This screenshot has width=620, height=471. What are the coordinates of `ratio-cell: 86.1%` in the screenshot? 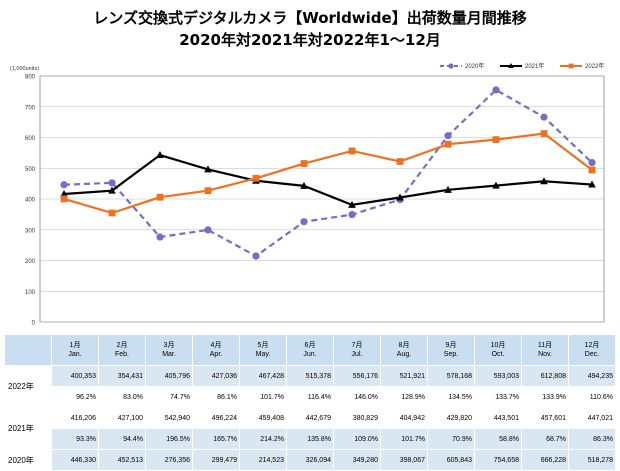 It's located at (216, 397).